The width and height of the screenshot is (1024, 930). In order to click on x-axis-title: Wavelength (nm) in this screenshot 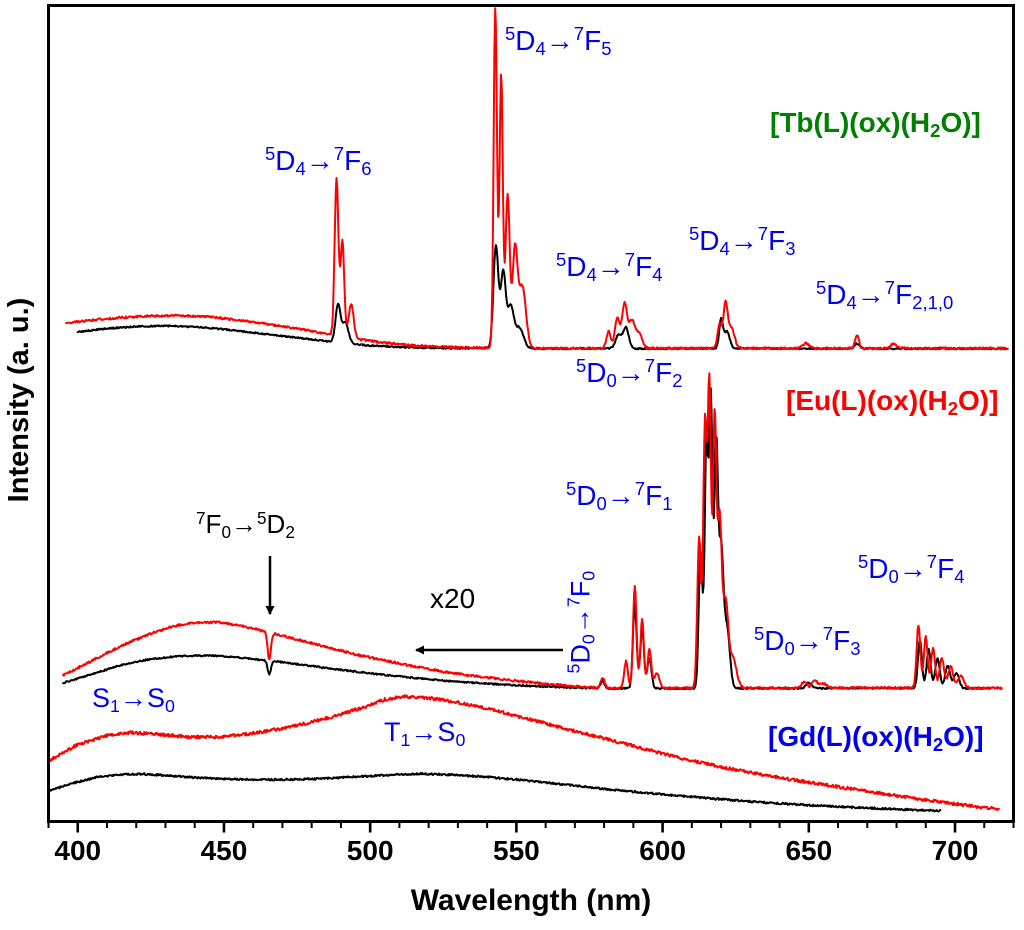, I will do `click(531, 900)`.